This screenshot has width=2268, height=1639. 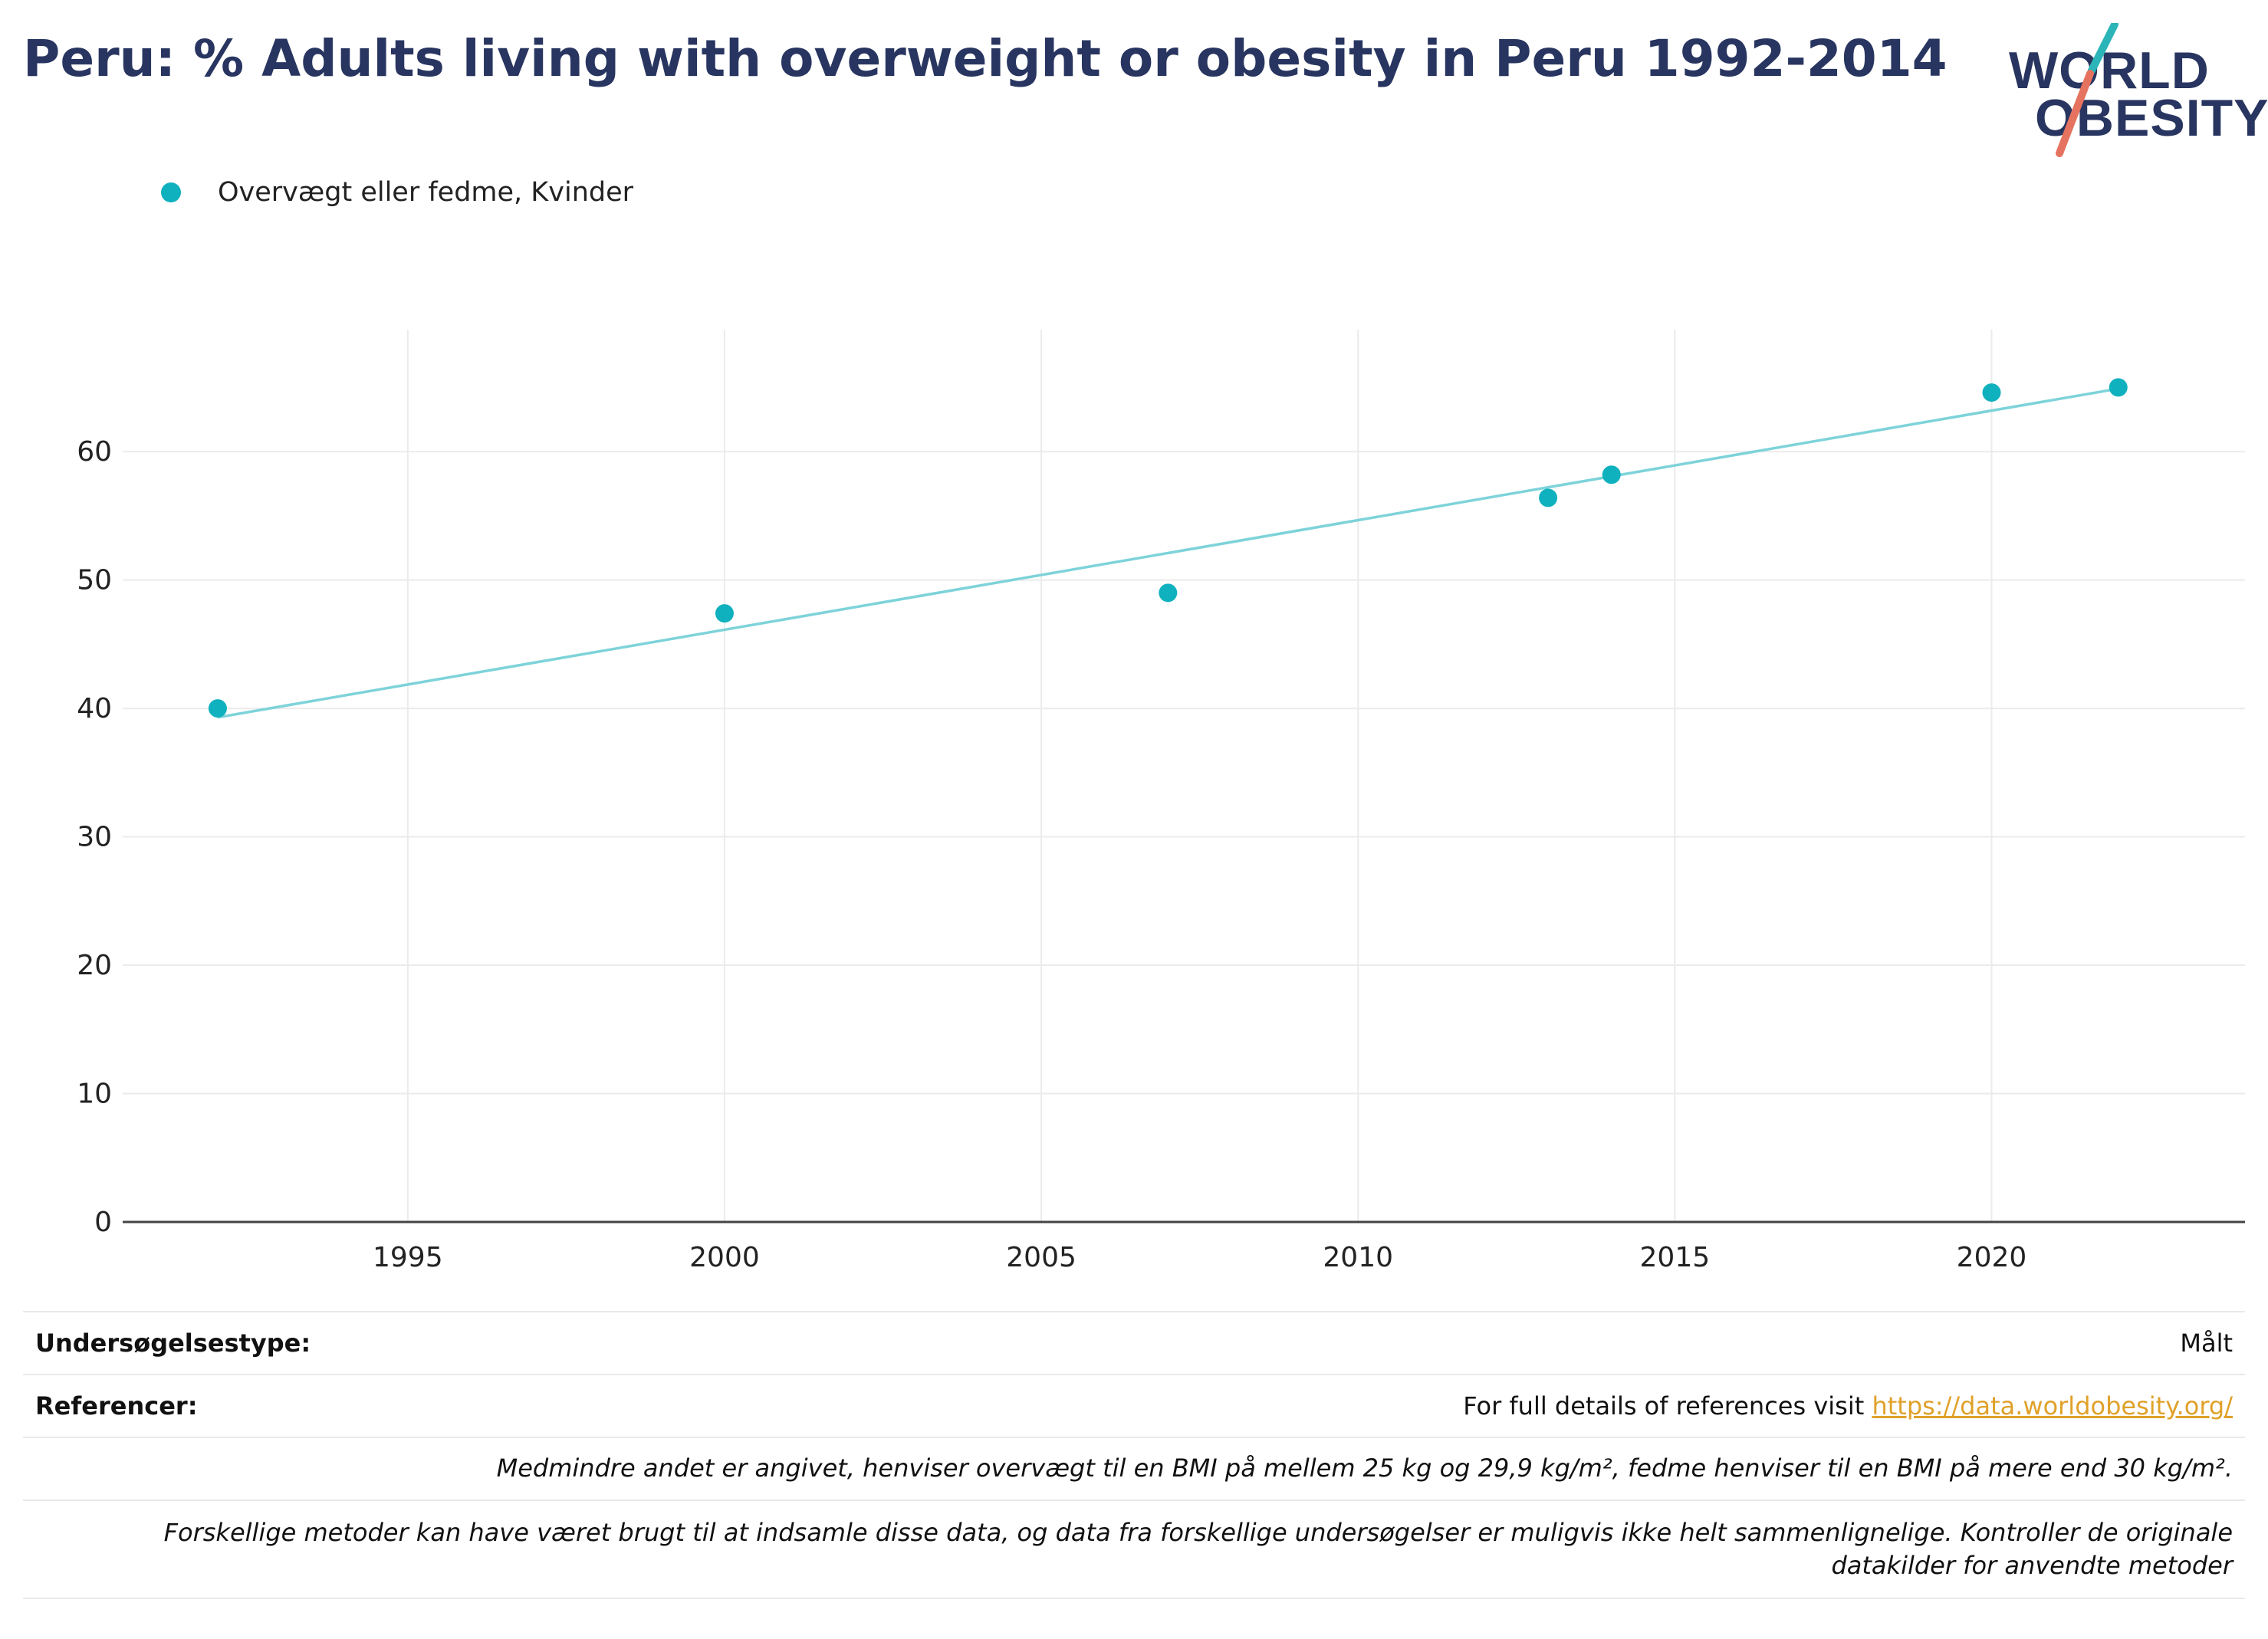 What do you see at coordinates (94, 966) in the screenshot?
I see `y-tick-label: 20` at bounding box center [94, 966].